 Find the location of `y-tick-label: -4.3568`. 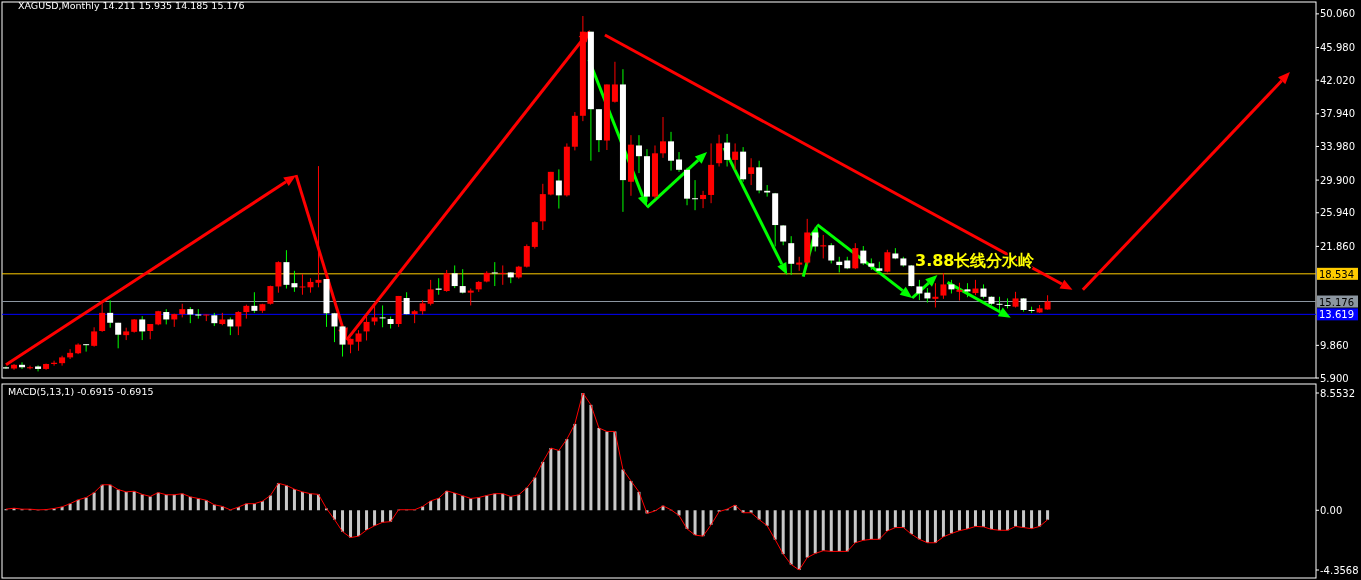

y-tick-label: -4.3568 is located at coordinates (1339, 570).